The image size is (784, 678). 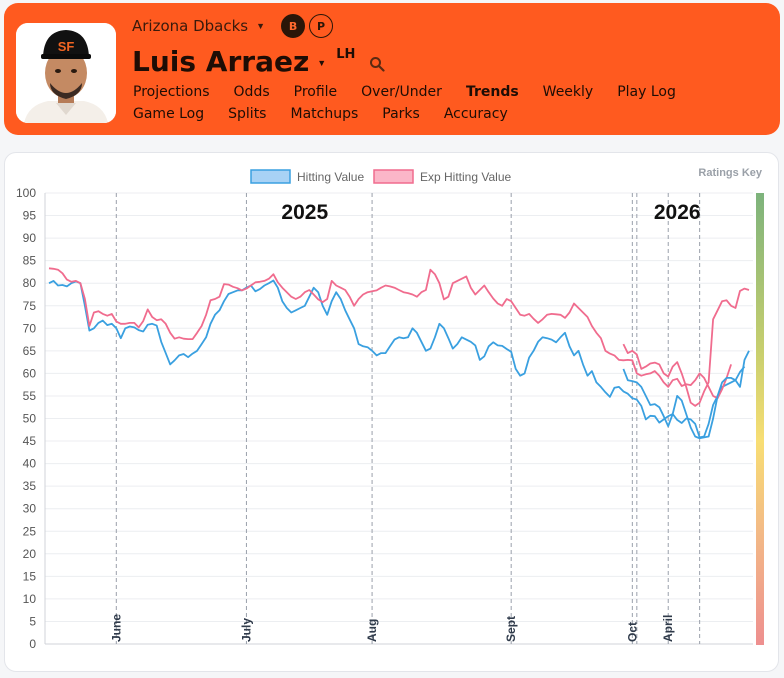 What do you see at coordinates (668, 628) in the screenshot?
I see `month-label: April` at bounding box center [668, 628].